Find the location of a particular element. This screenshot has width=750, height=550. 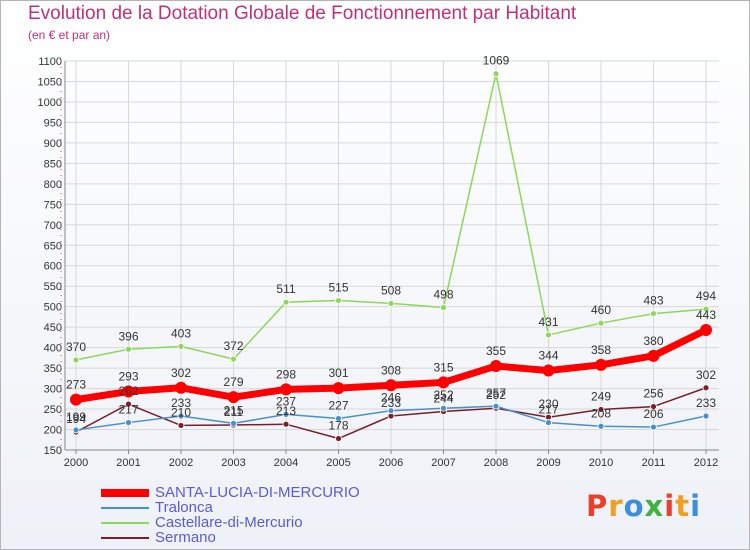

x-tick-label: 2003 is located at coordinates (233, 463).